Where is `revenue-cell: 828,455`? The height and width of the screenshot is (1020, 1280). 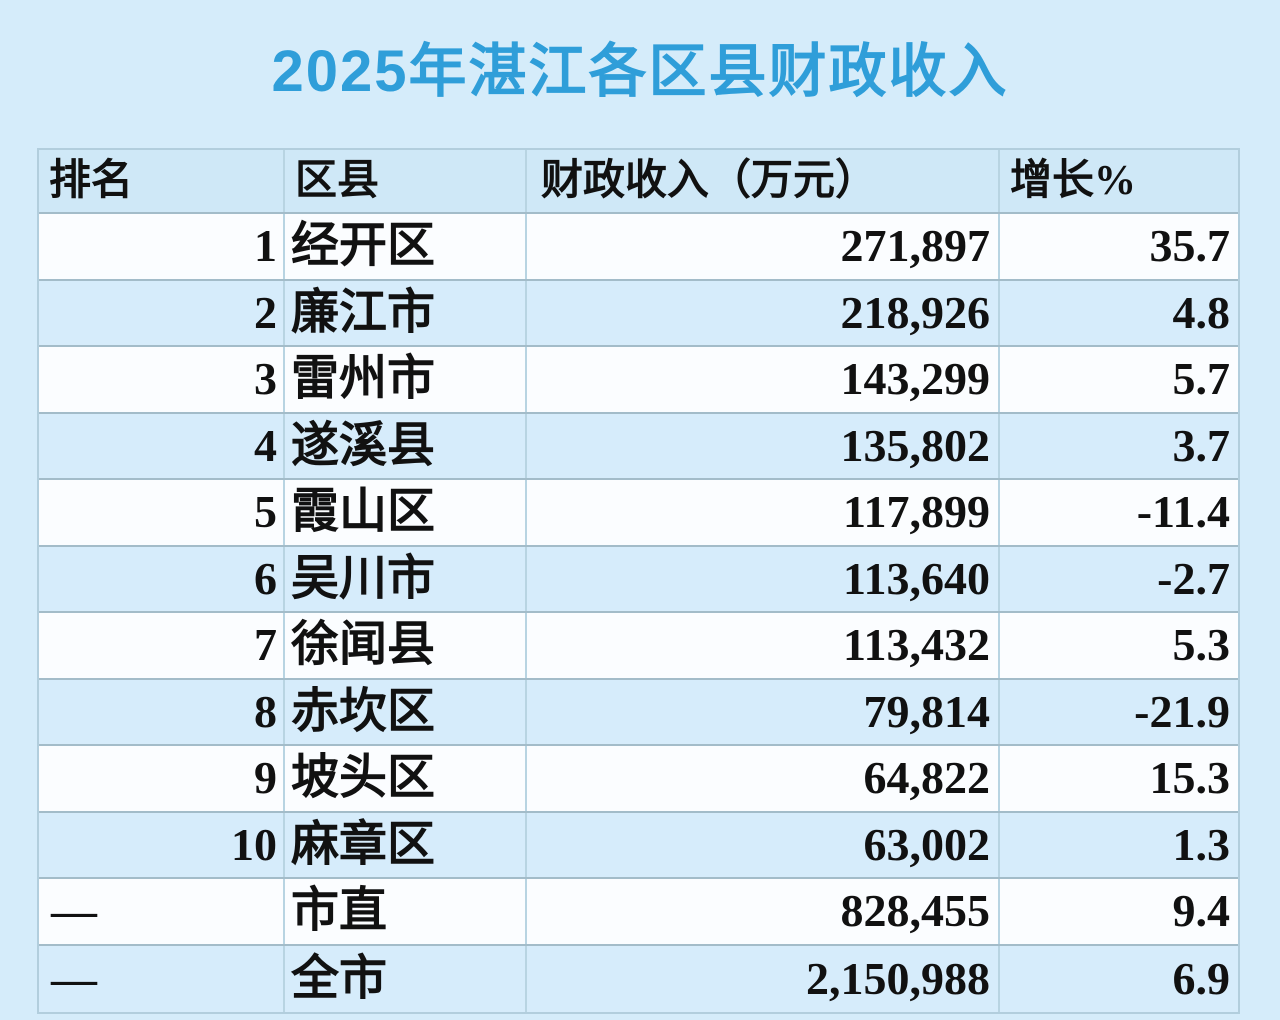 revenue-cell: 828,455 is located at coordinates (763, 911).